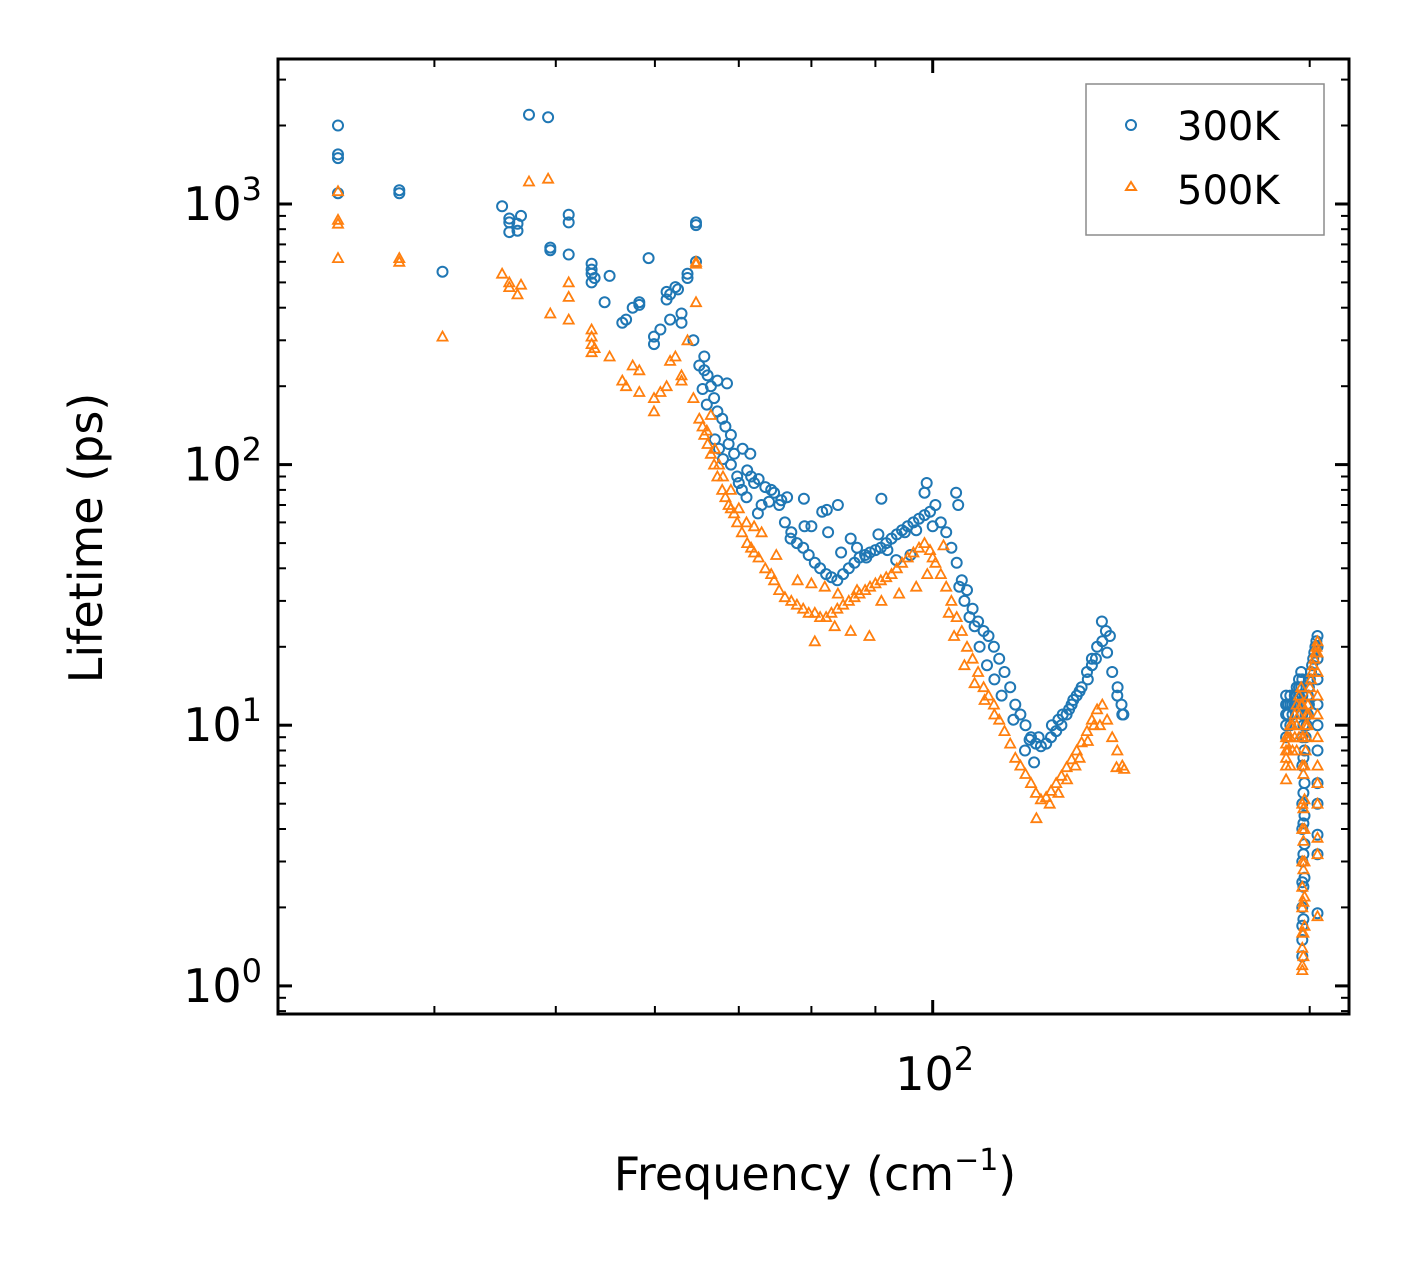 This screenshot has height=1265, width=1408. I want to click on legend-label-300K: 300K, so click(1229, 127).